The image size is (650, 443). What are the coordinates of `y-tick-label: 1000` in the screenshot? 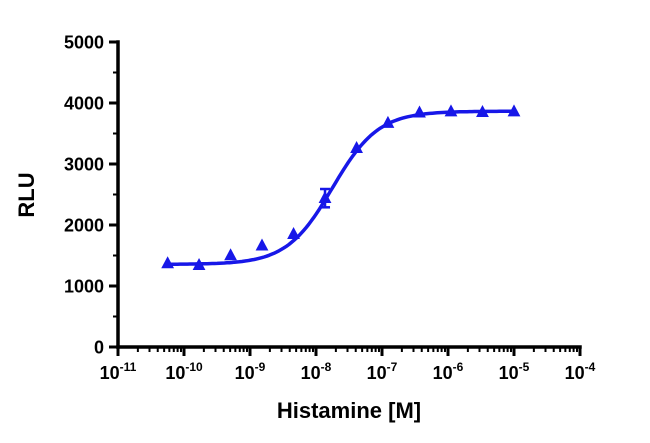 It's located at (84, 287).